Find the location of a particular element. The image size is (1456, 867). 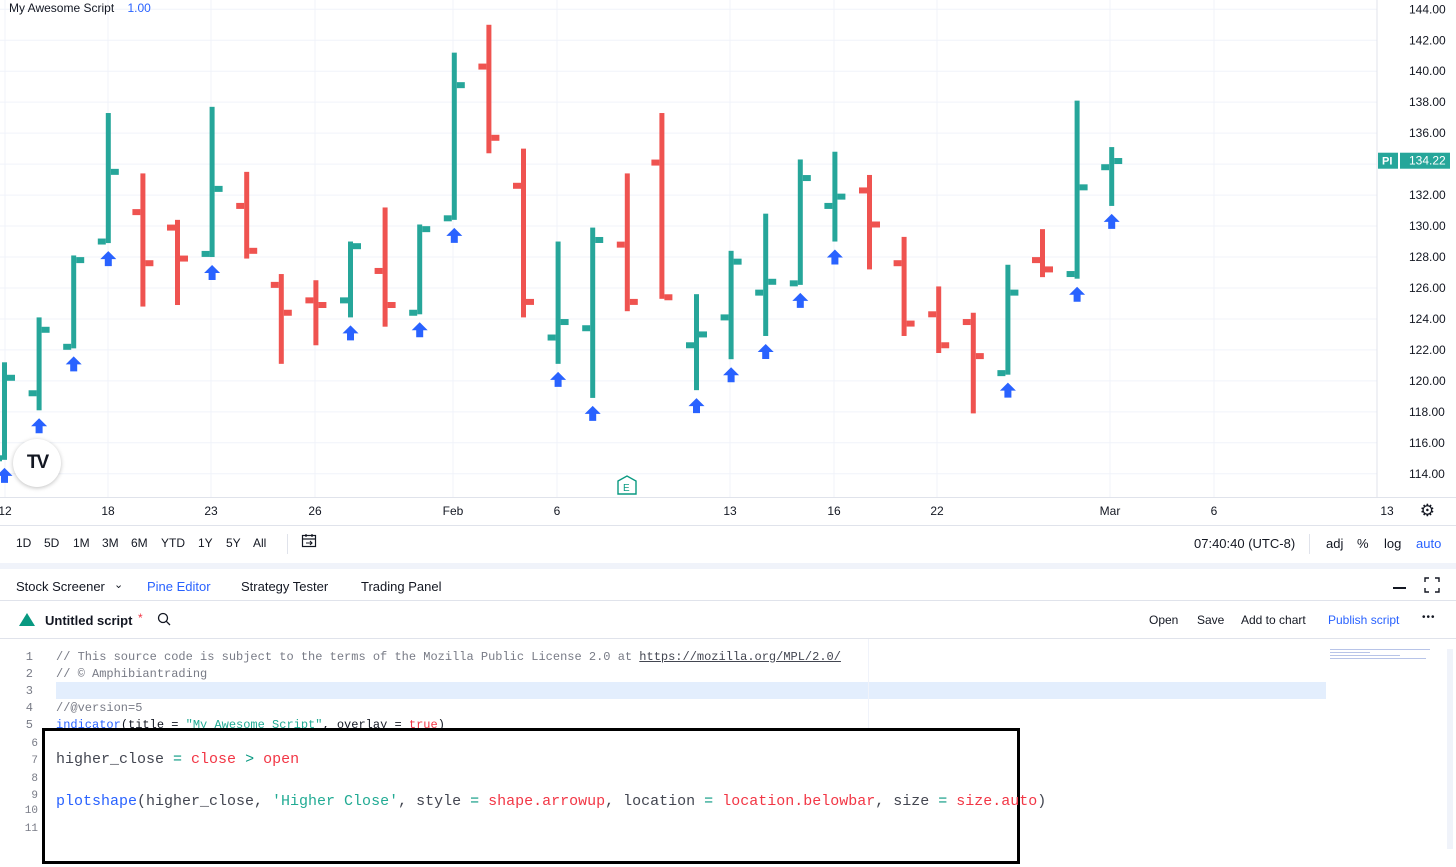

tab-strategy-tester: Strategy Tester is located at coordinates (285, 586).